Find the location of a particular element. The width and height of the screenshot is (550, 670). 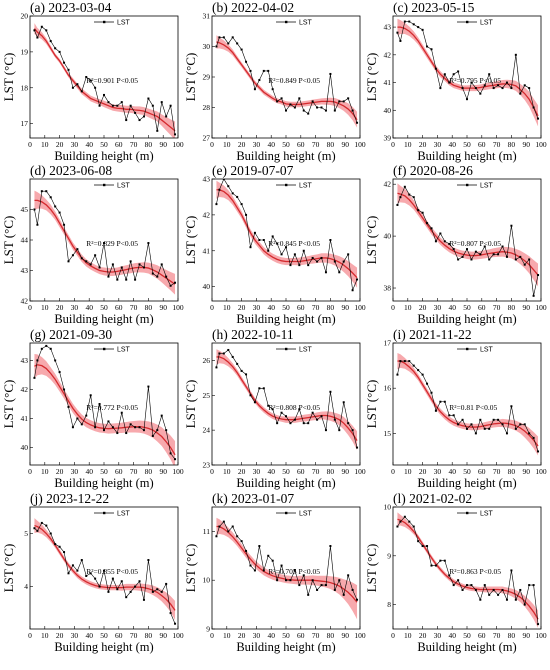

panel-title: (i) 2021-11-22 is located at coordinates (432, 334).